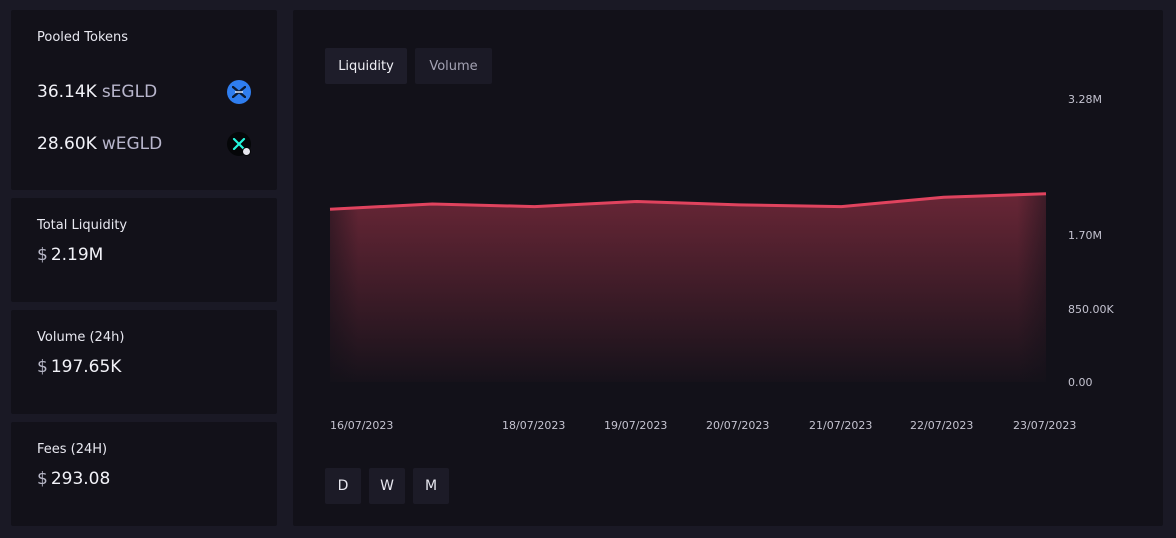 The image size is (1176, 538). What do you see at coordinates (79, 367) in the screenshot?
I see `volume-24h-value: $197.65K` at bounding box center [79, 367].